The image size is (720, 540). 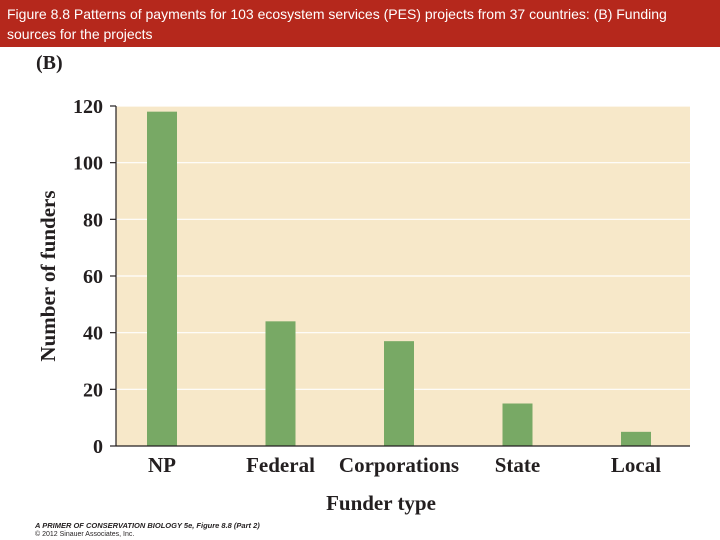 I want to click on y-tick-label: 0, so click(x=98, y=447).